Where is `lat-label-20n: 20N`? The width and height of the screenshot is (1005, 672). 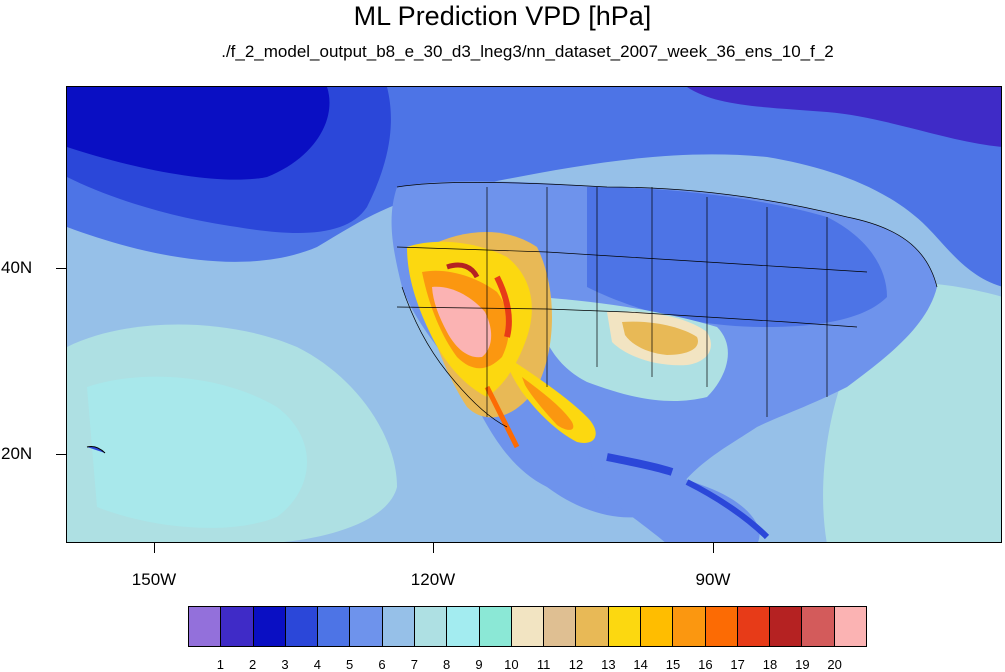
lat-label-20n: 20N is located at coordinates (17, 453).